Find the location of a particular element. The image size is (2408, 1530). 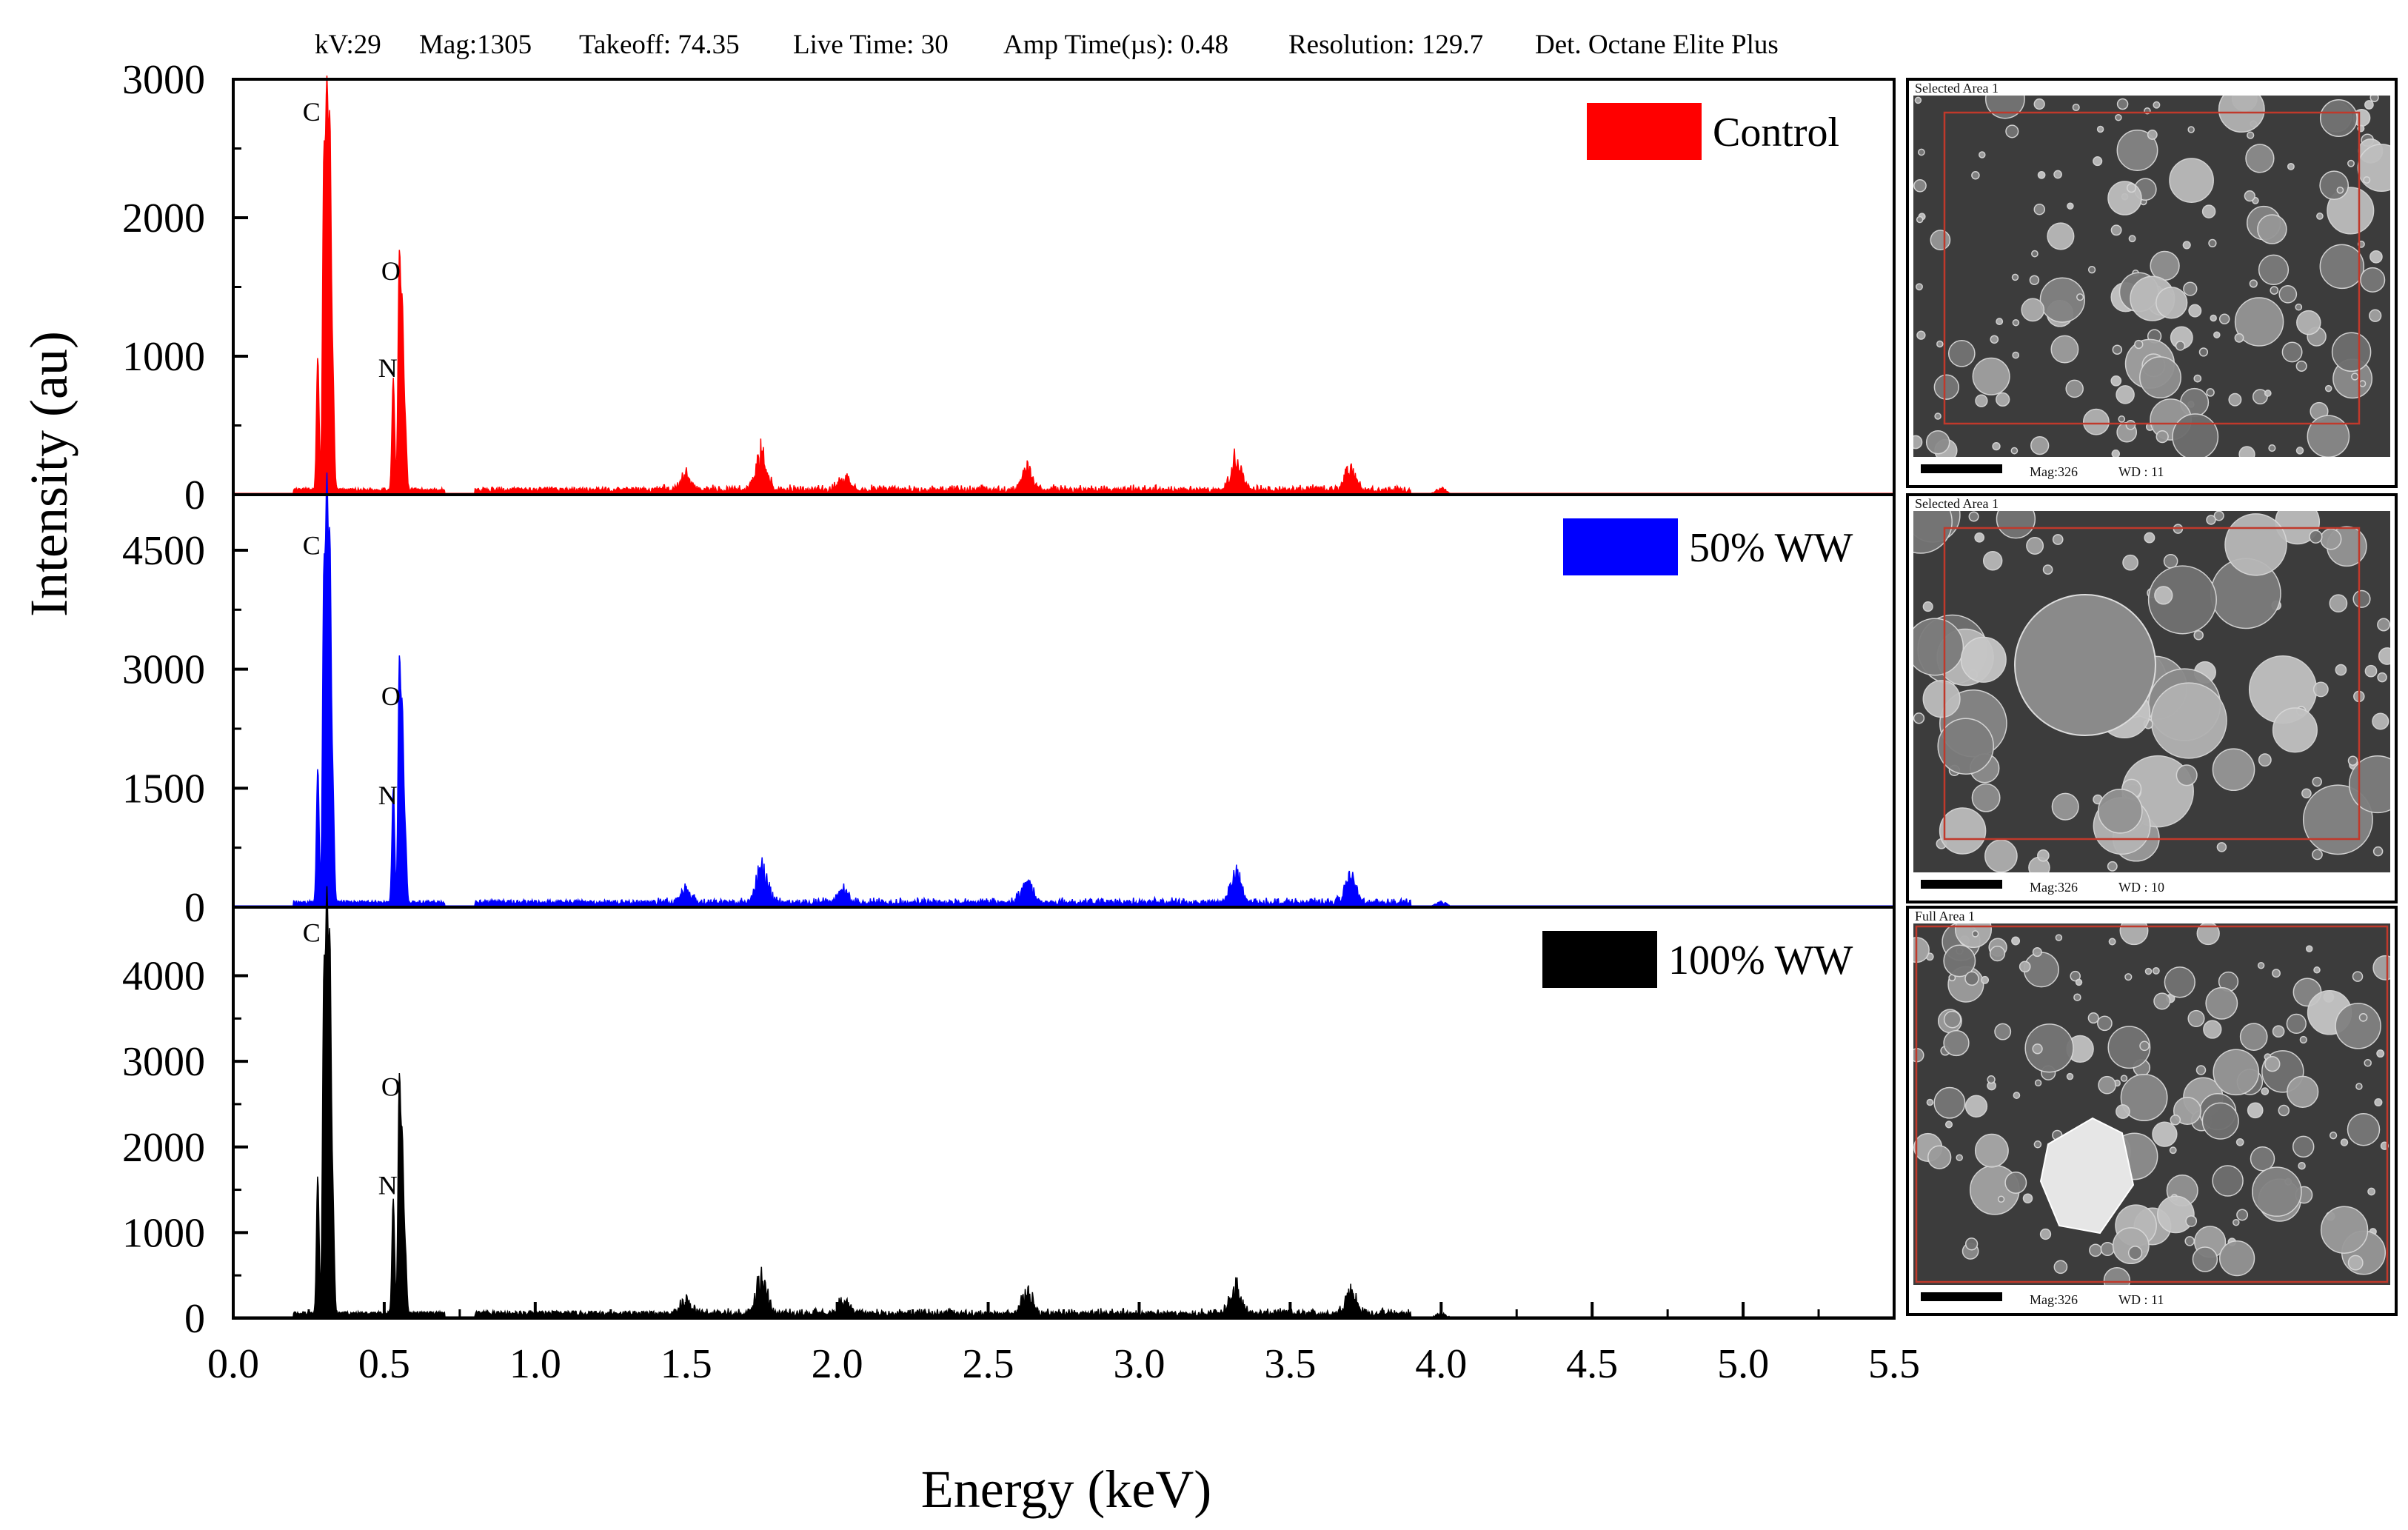

y-tick-label: 4500 is located at coordinates (163, 551).